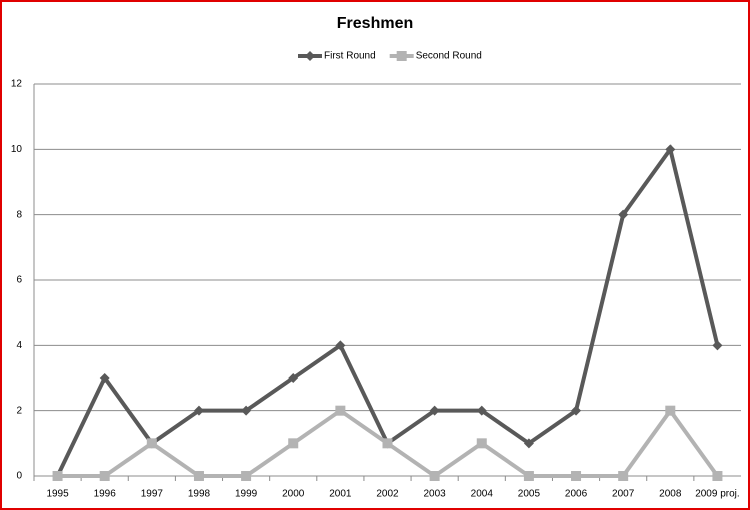  What do you see at coordinates (449, 56) in the screenshot?
I see `legend-label: Second Round` at bounding box center [449, 56].